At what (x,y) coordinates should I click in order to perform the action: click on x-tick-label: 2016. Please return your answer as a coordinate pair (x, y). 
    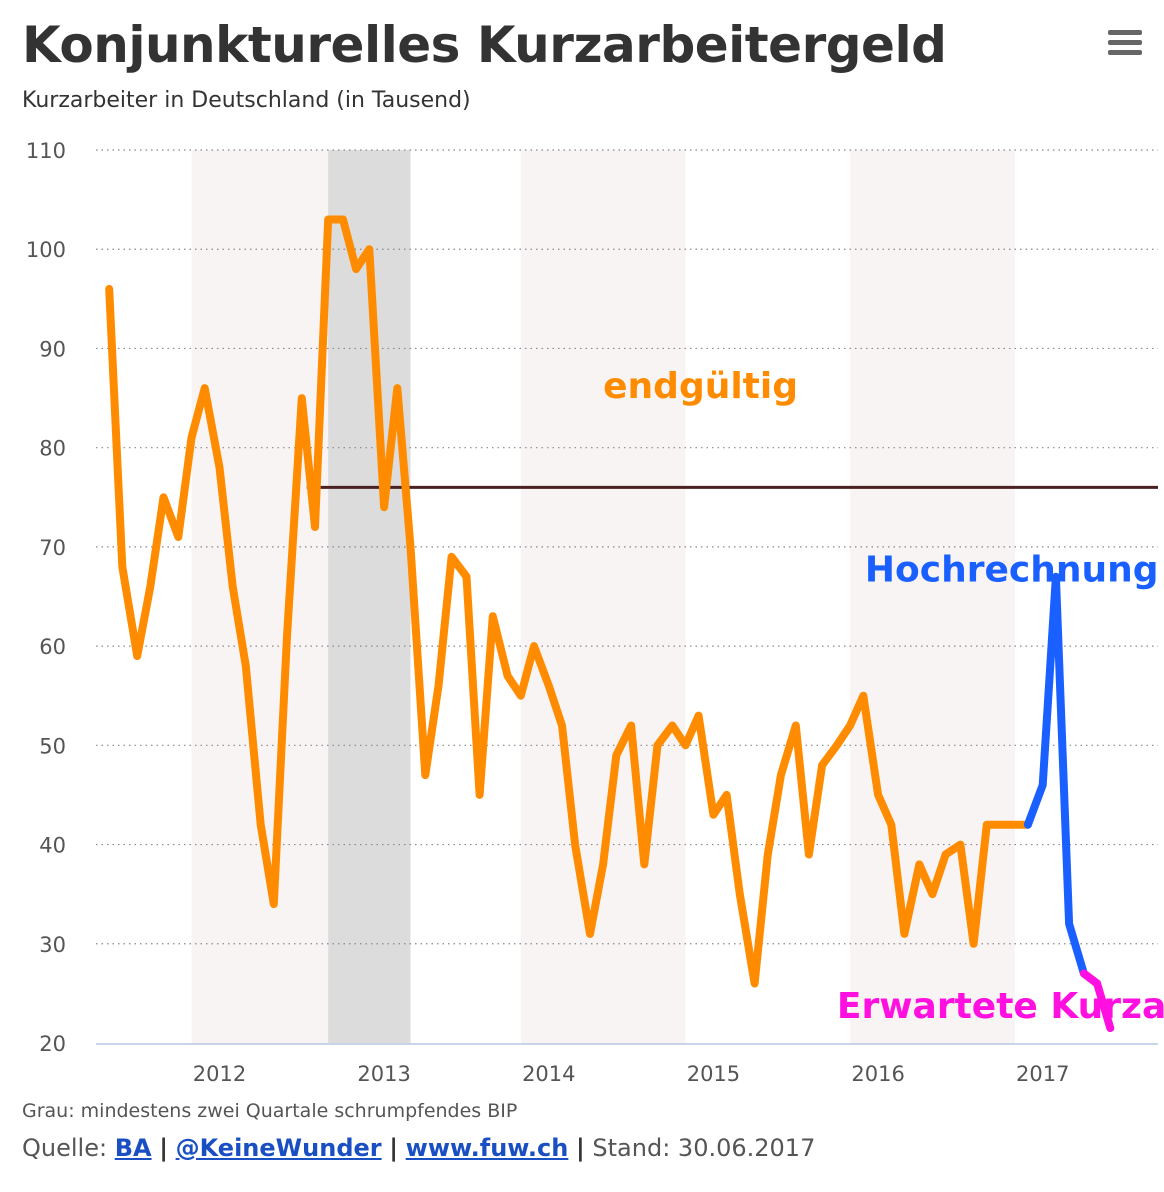
    Looking at the image, I should click on (877, 1074).